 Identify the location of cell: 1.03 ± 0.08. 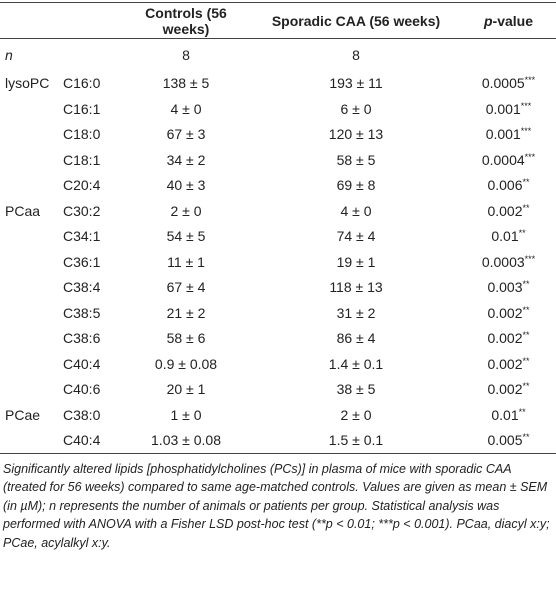
(186, 440).